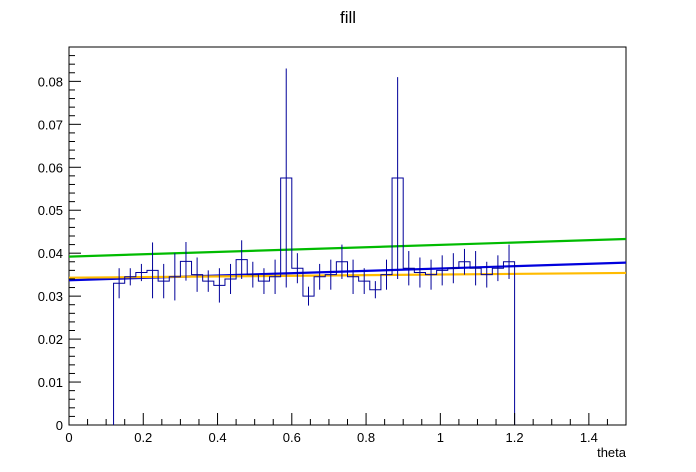 The width and height of the screenshot is (696, 472). What do you see at coordinates (59, 239) in the screenshot?
I see `y-axis-ticks: 0 0.01 0.02 0.03 0.04 0.05 0.06 0.07 0.08` at bounding box center [59, 239].